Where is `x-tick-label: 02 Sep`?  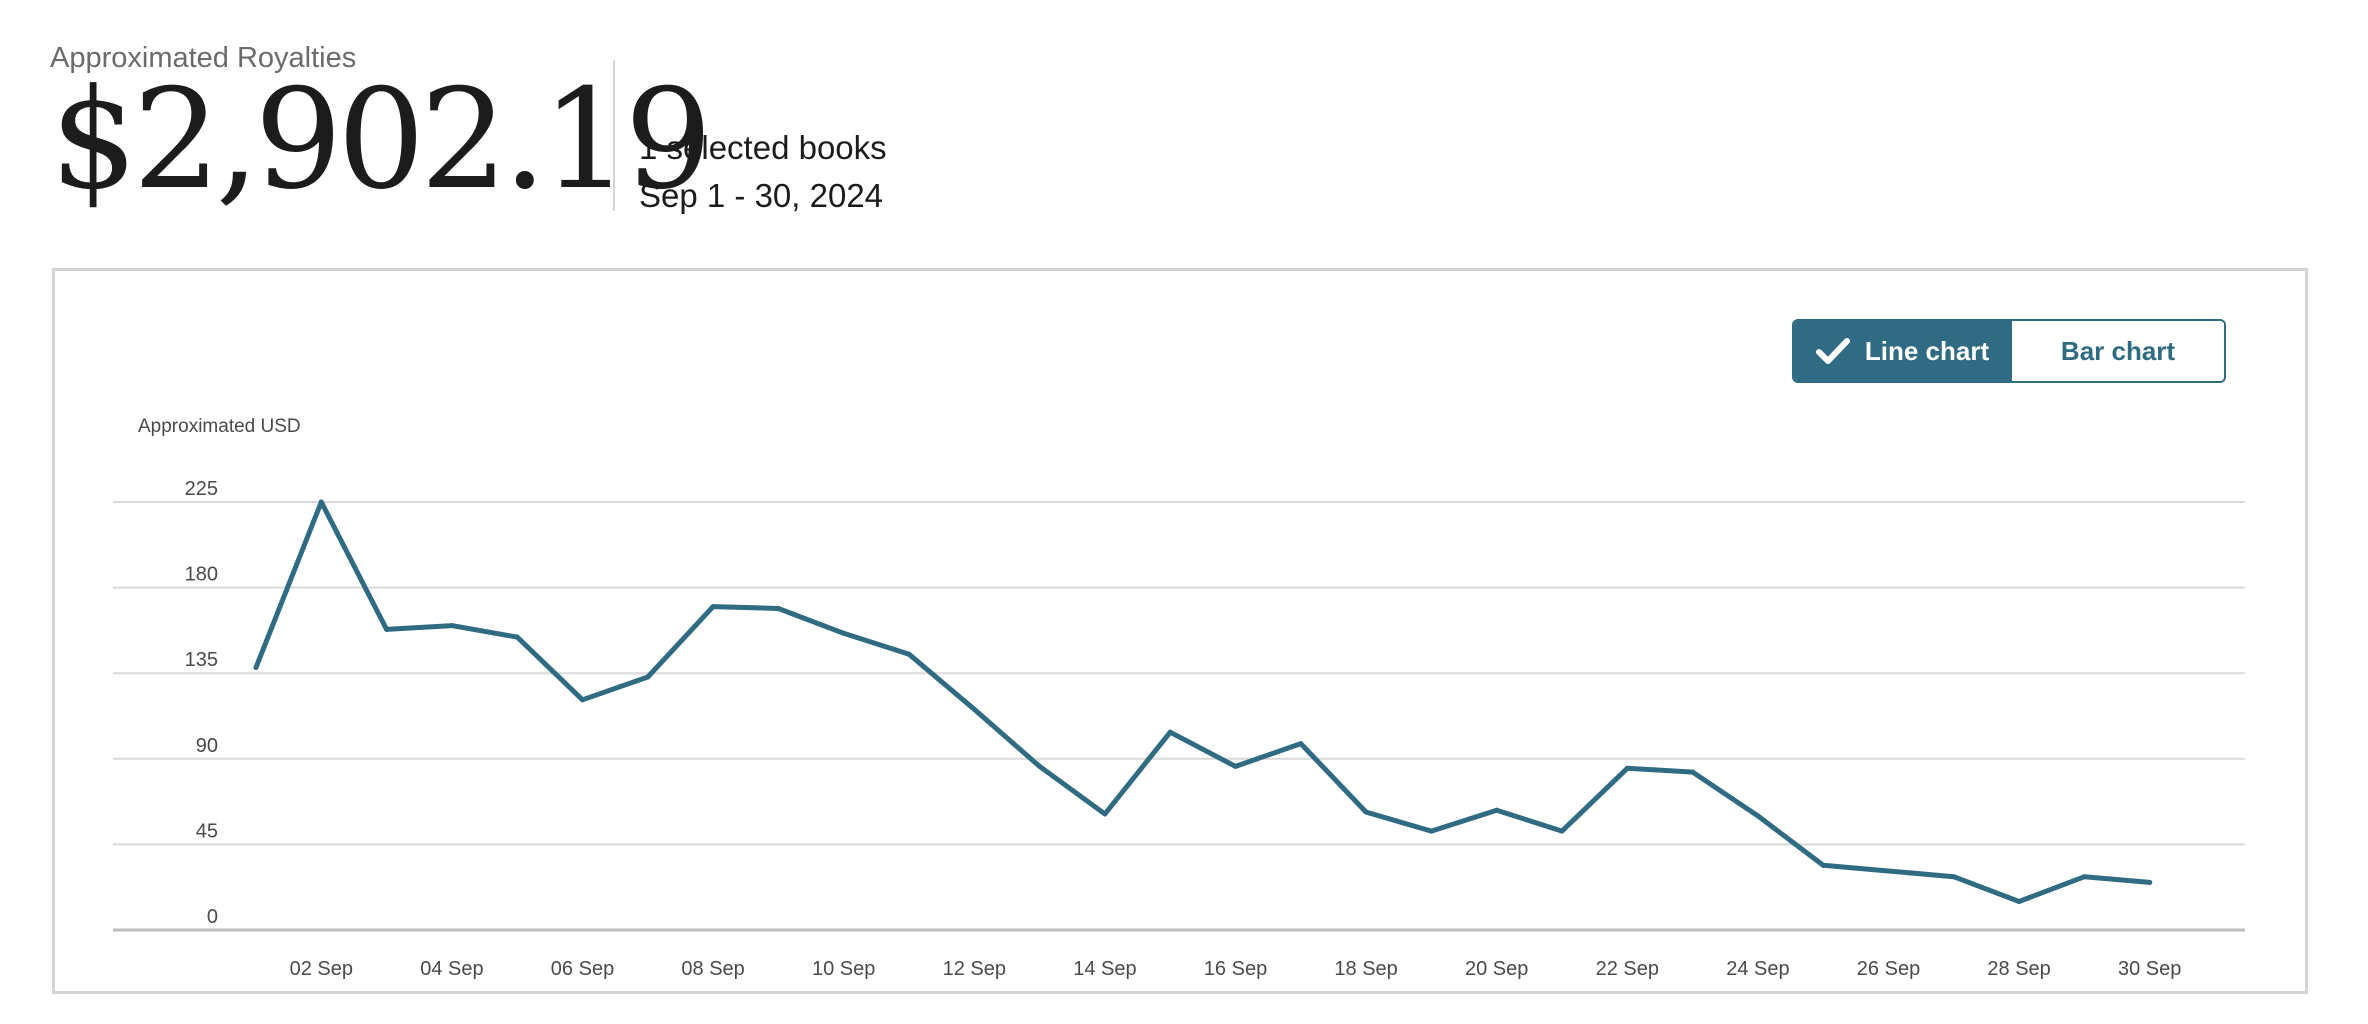
x-tick-label: 02 Sep is located at coordinates (321, 969).